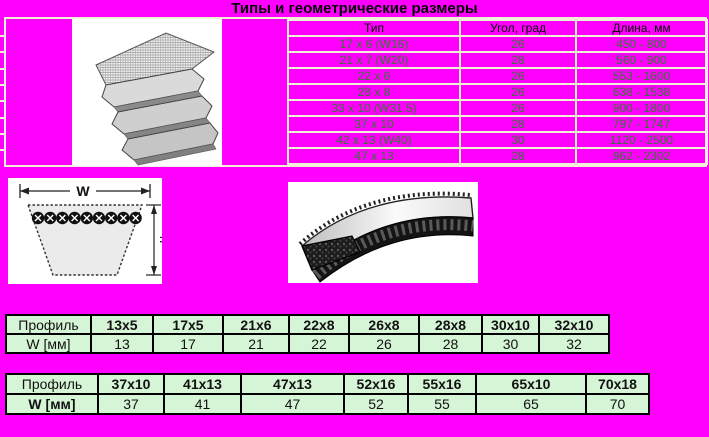 The width and height of the screenshot is (709, 437). What do you see at coordinates (531, 404) in the screenshot?
I see `width-cell: 65` at bounding box center [531, 404].